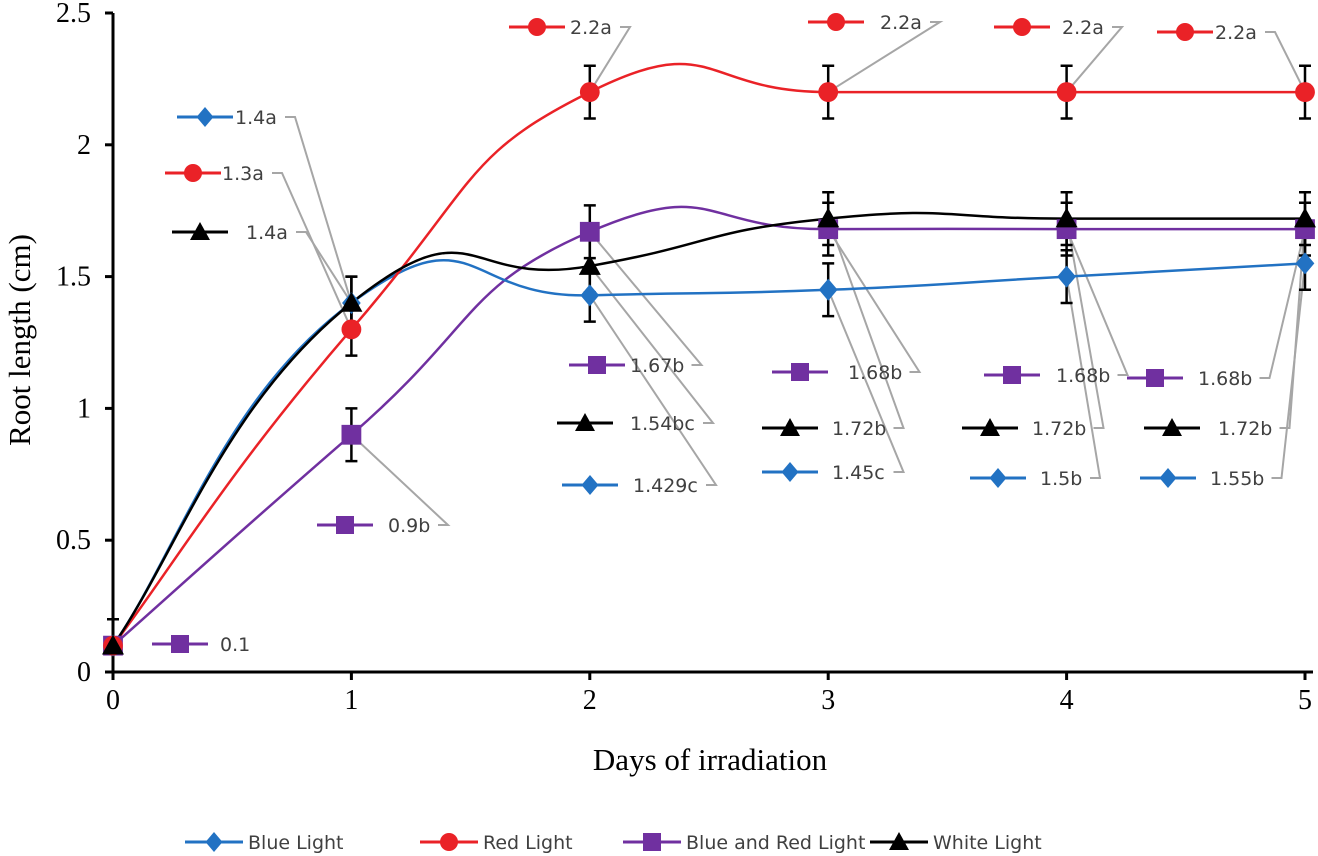 The width and height of the screenshot is (1318, 856). What do you see at coordinates (1067, 700) in the screenshot?
I see `x-tick-label: 4` at bounding box center [1067, 700].